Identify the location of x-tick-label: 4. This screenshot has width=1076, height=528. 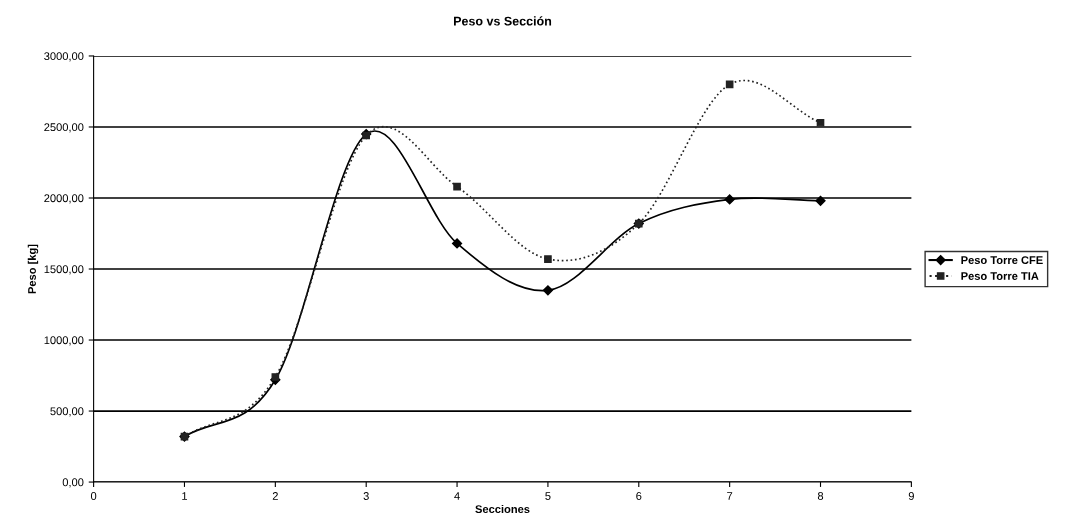
(457, 496).